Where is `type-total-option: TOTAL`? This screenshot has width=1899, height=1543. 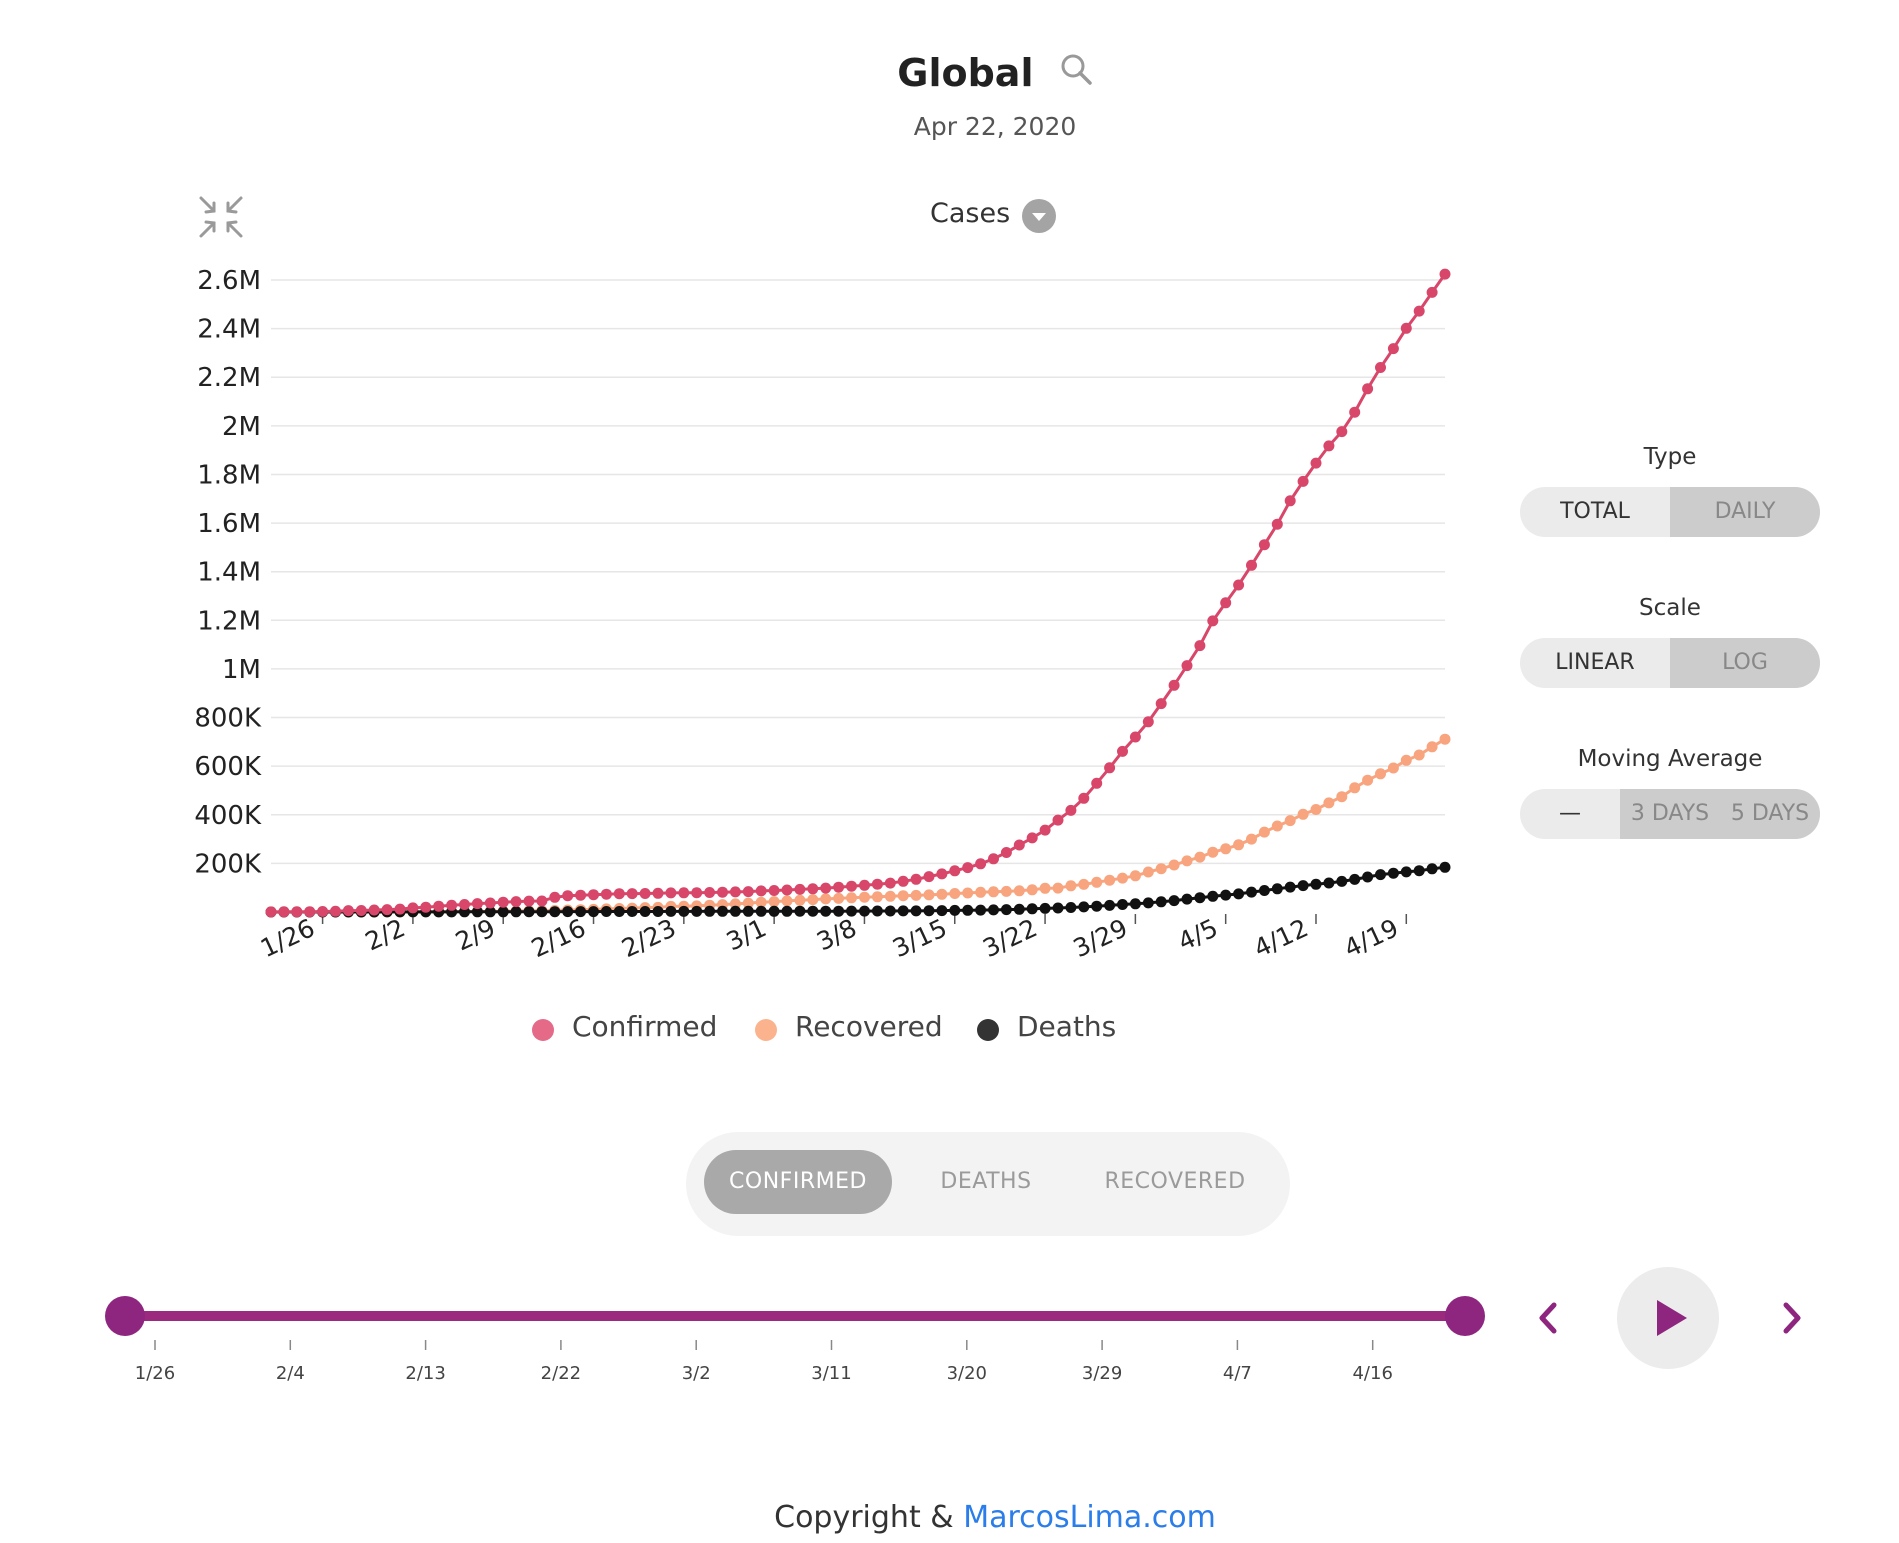 type-total-option: TOTAL is located at coordinates (1595, 511).